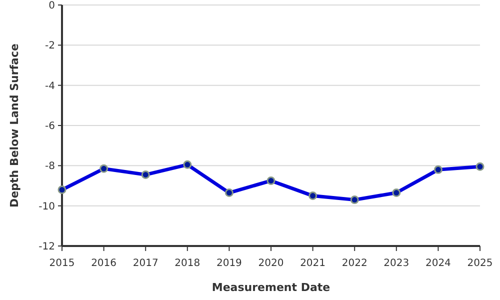 The width and height of the screenshot is (500, 300). What do you see at coordinates (355, 263) in the screenshot?
I see `x-tick-label: 2022` at bounding box center [355, 263].